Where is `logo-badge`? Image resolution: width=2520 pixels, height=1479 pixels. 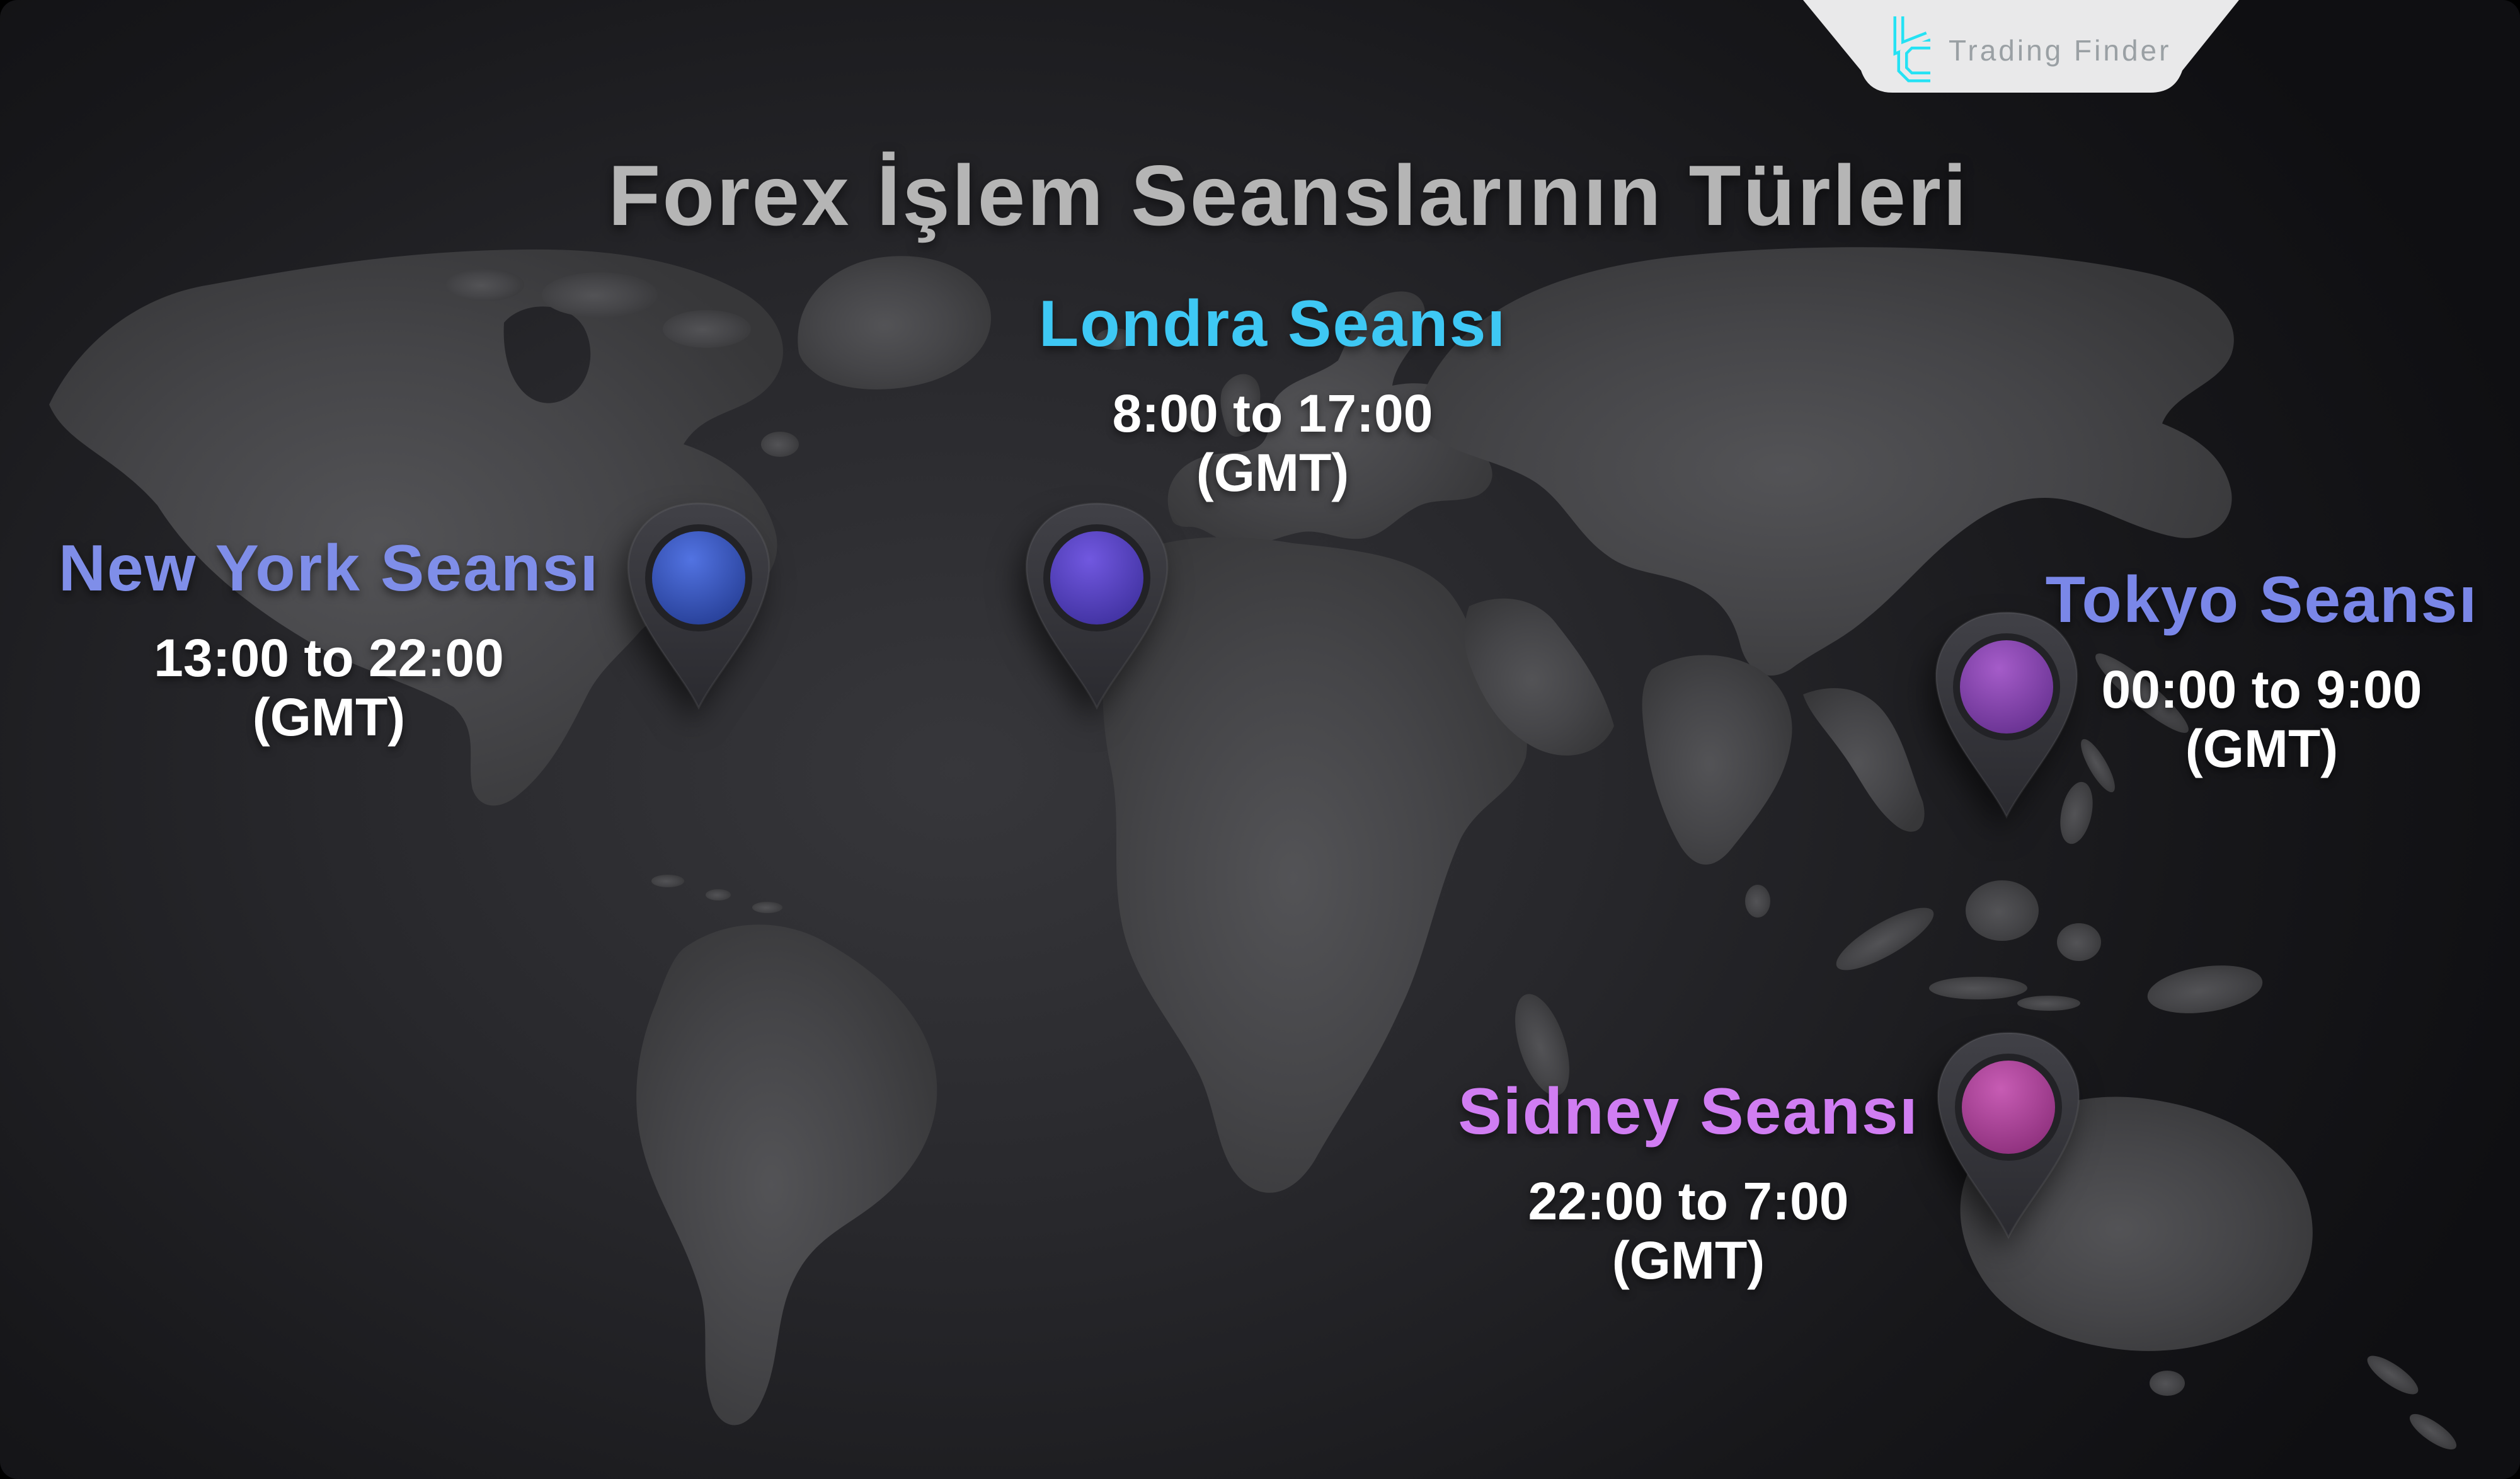
logo-badge is located at coordinates (2021, 47).